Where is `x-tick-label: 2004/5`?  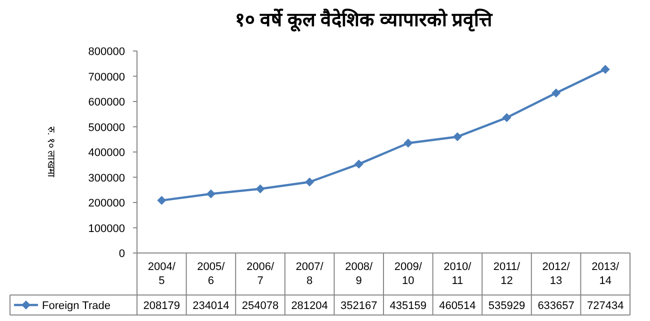
x-tick-label: 2004/5 is located at coordinates (162, 274).